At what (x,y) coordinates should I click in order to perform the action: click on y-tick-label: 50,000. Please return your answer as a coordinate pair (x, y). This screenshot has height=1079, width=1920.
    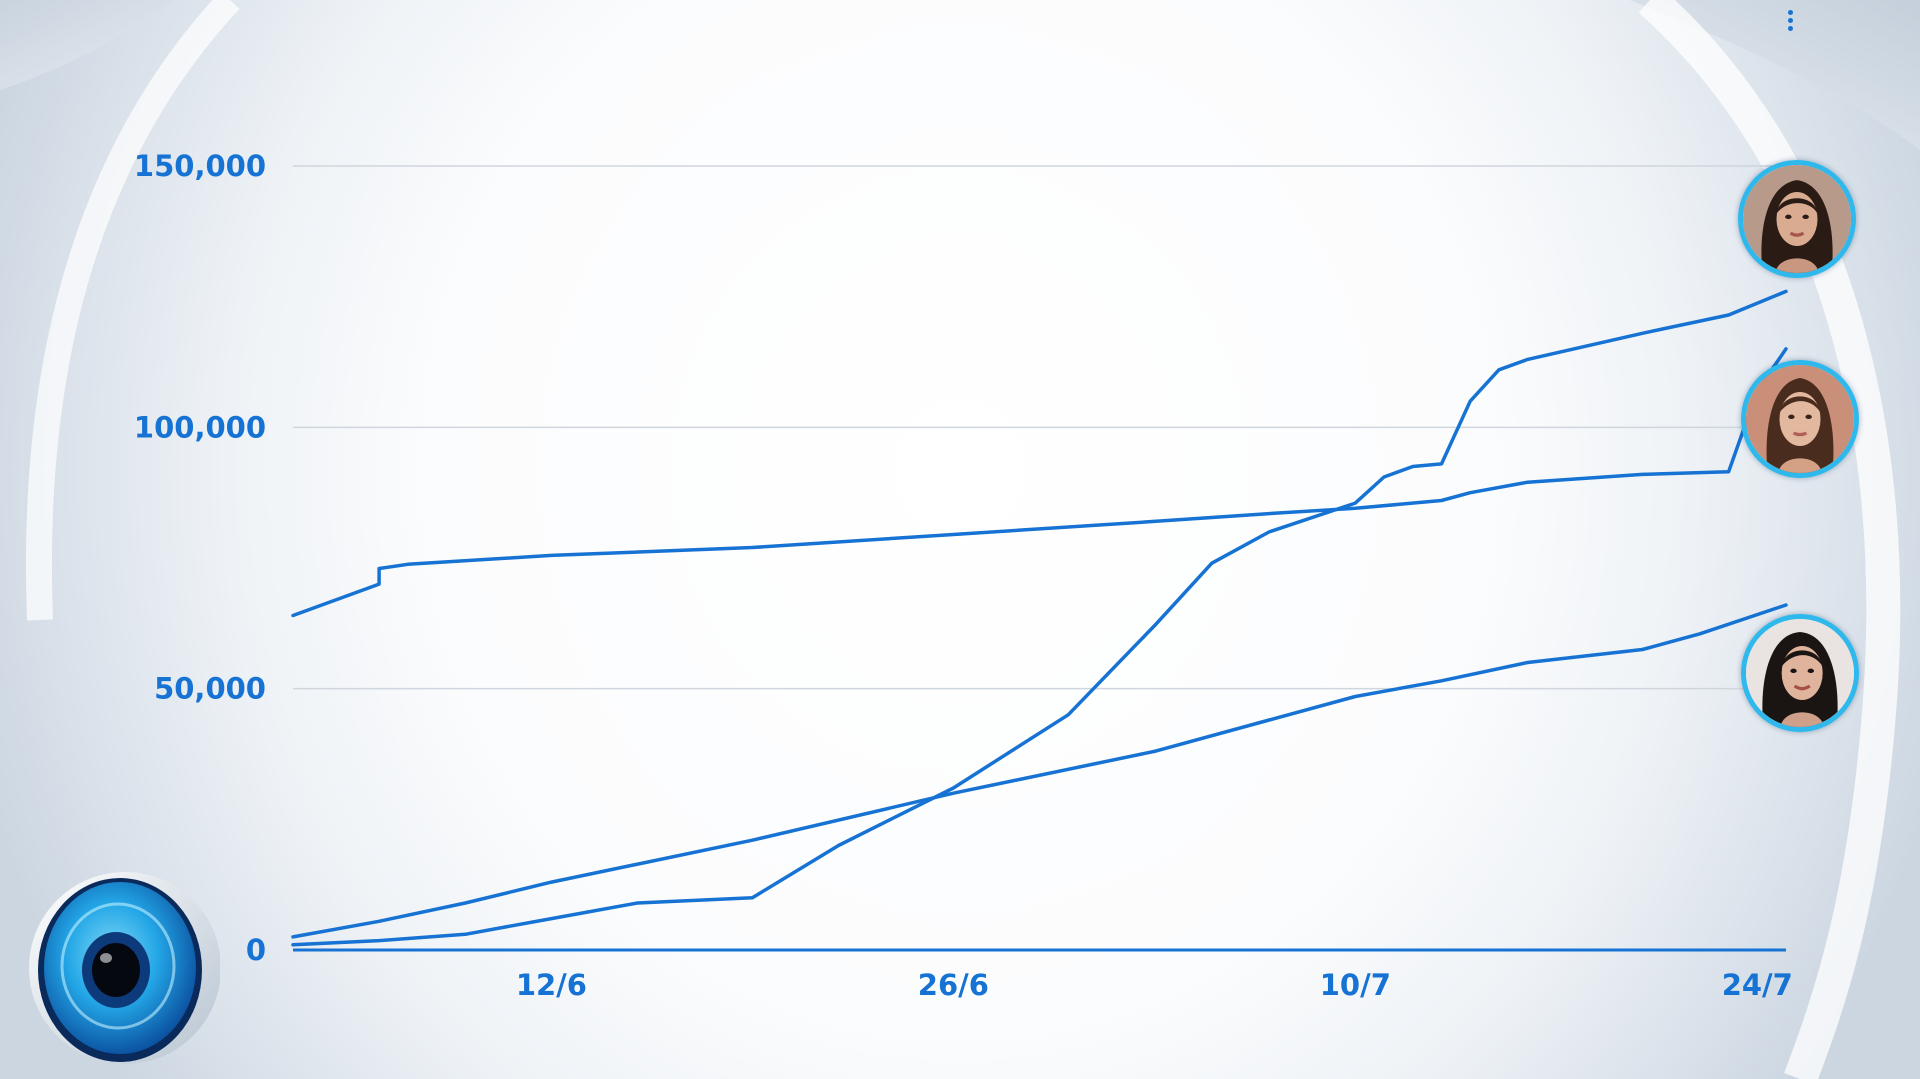
    Looking at the image, I should click on (210, 689).